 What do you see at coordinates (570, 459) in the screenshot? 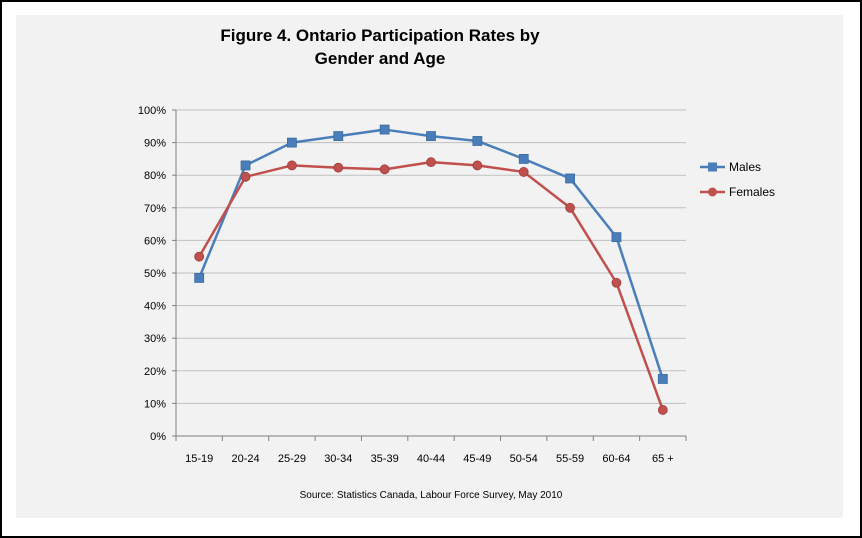
I see `x-tick-label: 55-59` at bounding box center [570, 459].